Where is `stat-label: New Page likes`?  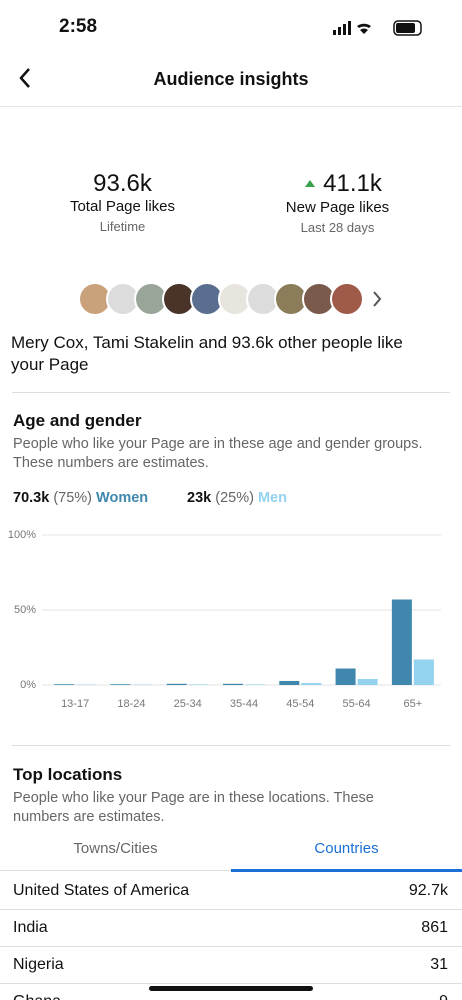
stat-label: New Page likes is located at coordinates (337, 207).